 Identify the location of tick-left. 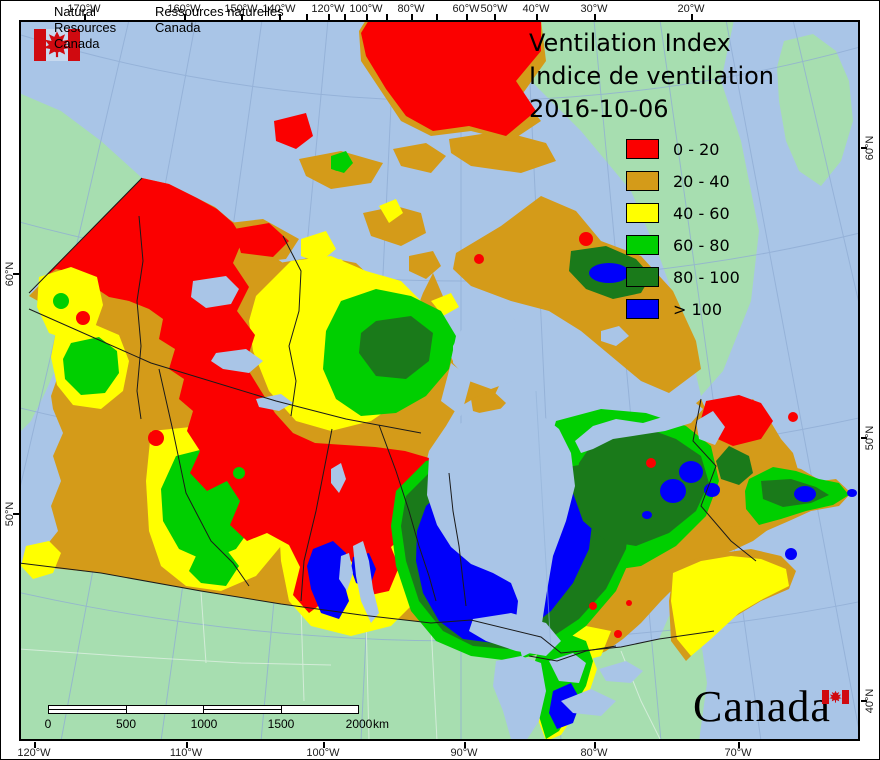
(16, 274).